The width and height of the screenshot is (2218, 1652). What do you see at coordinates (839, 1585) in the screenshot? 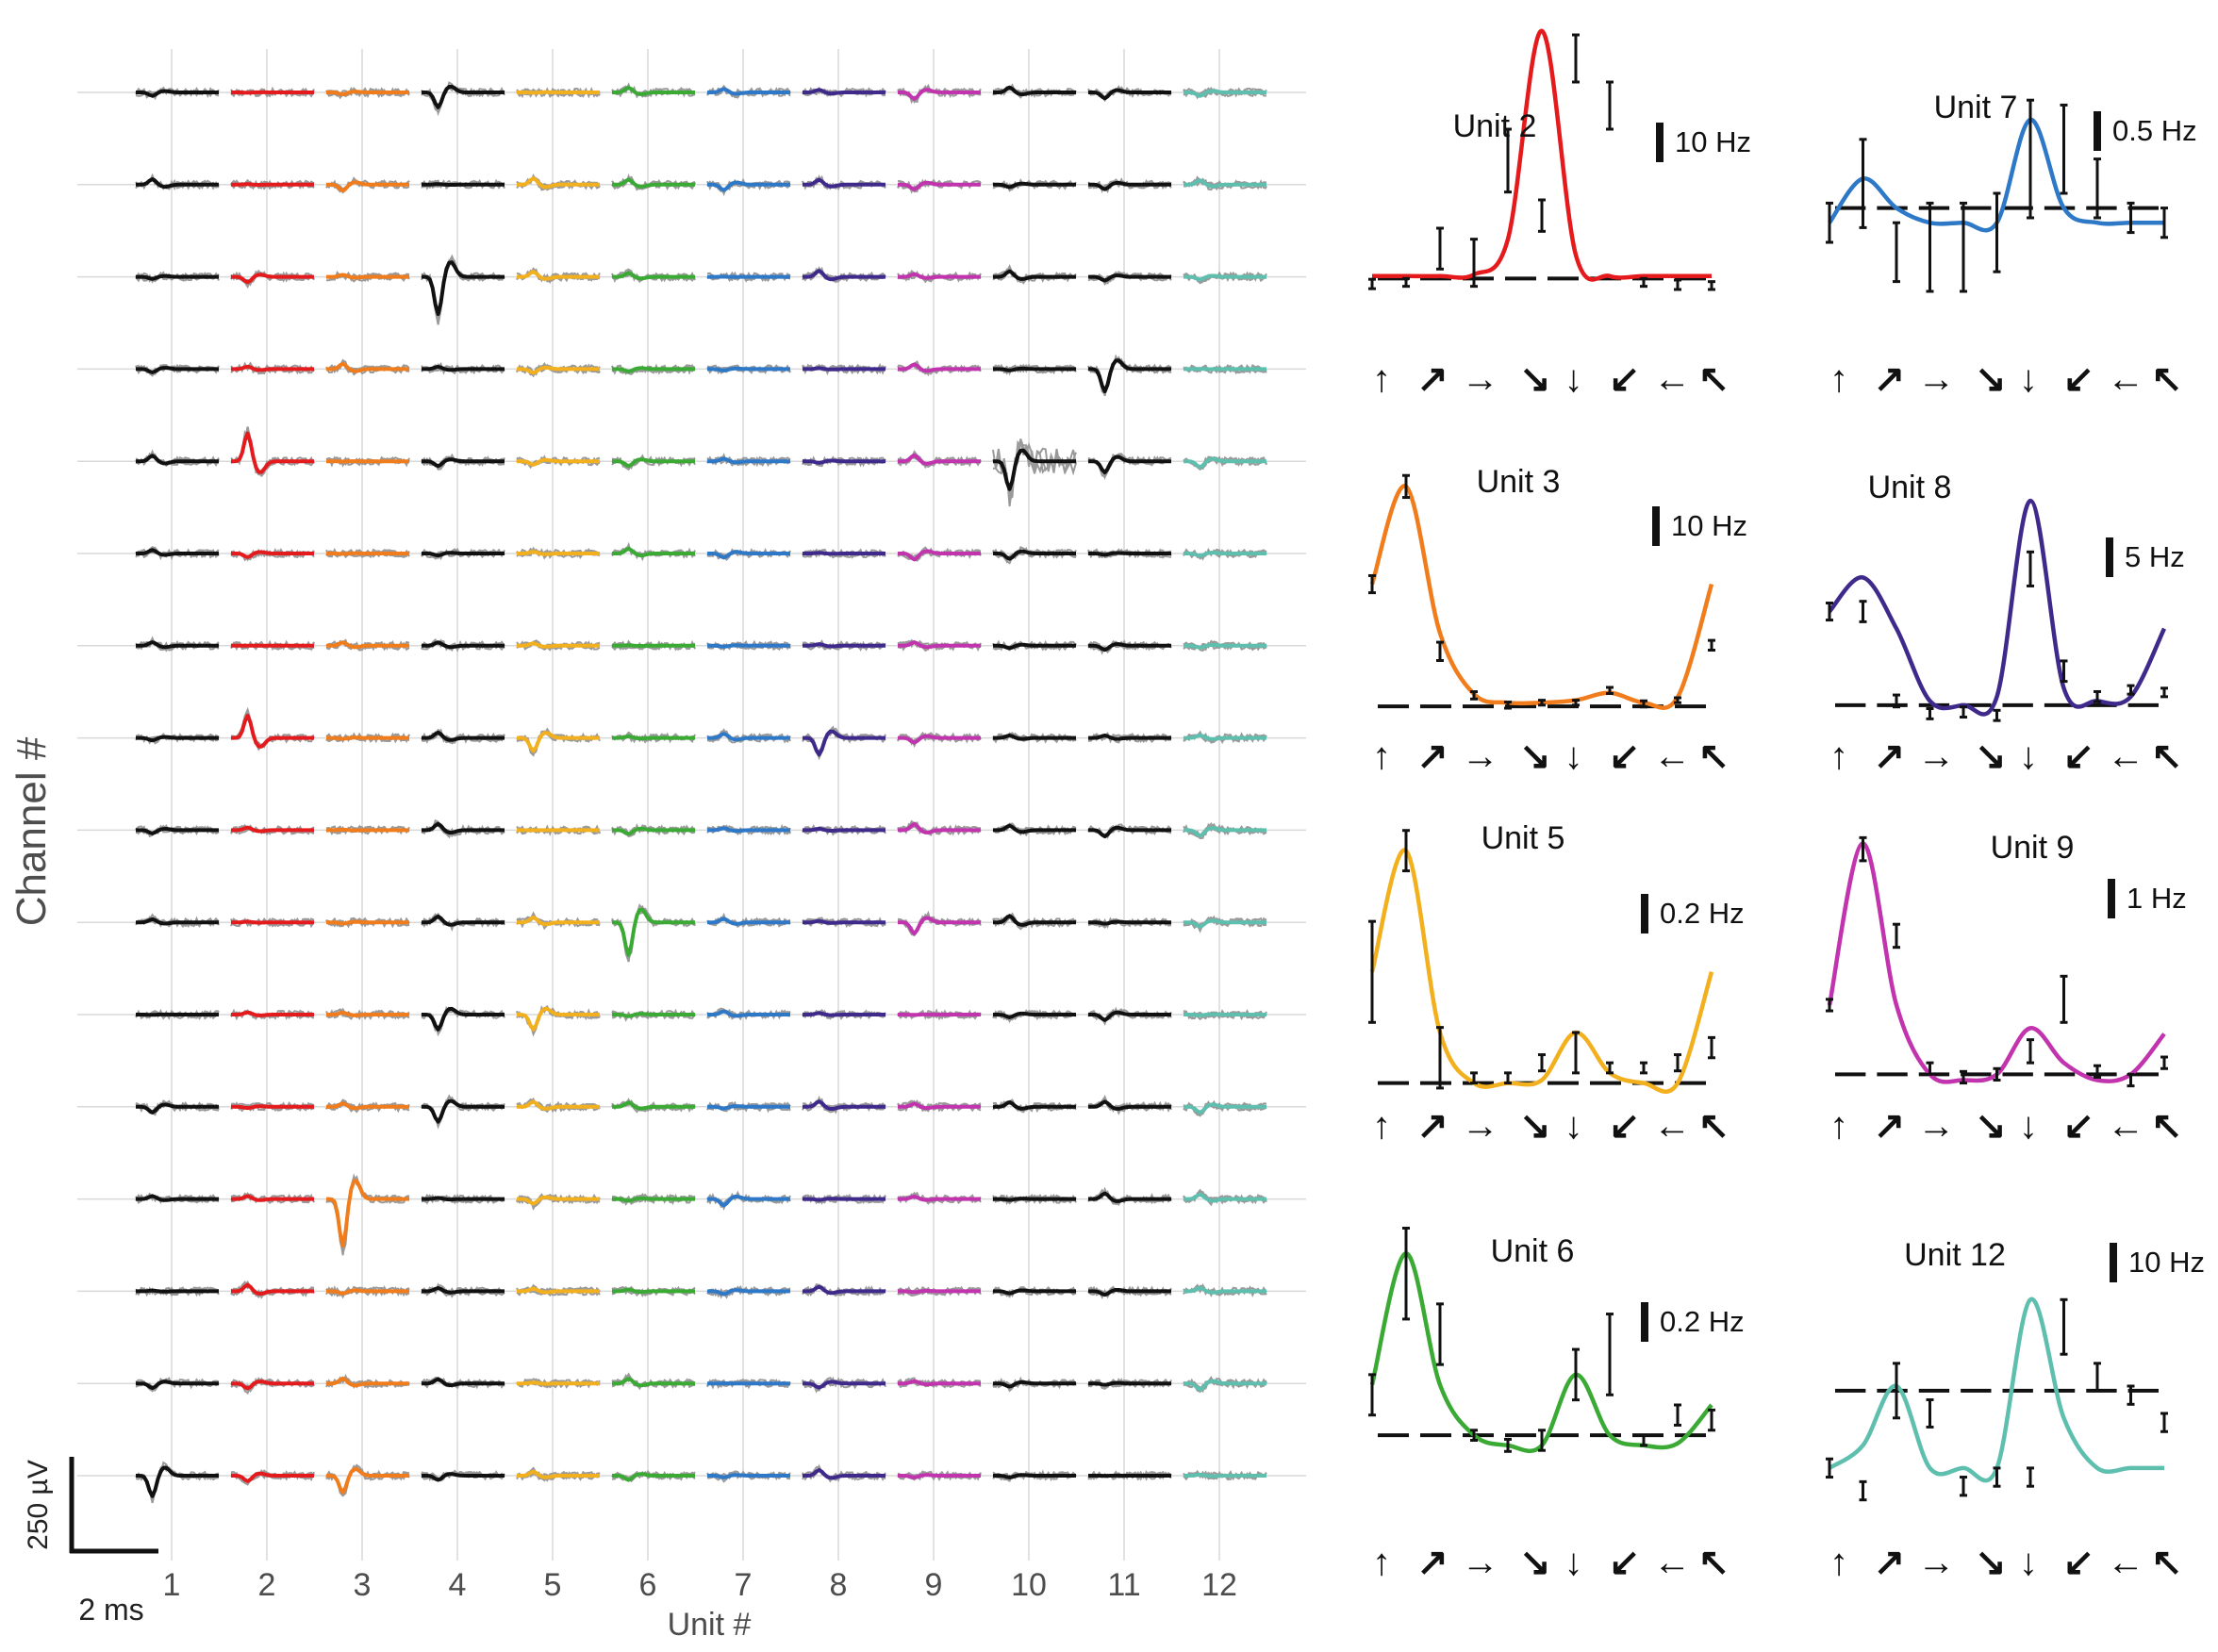
I see `unit-tick-label: 8` at bounding box center [839, 1585].